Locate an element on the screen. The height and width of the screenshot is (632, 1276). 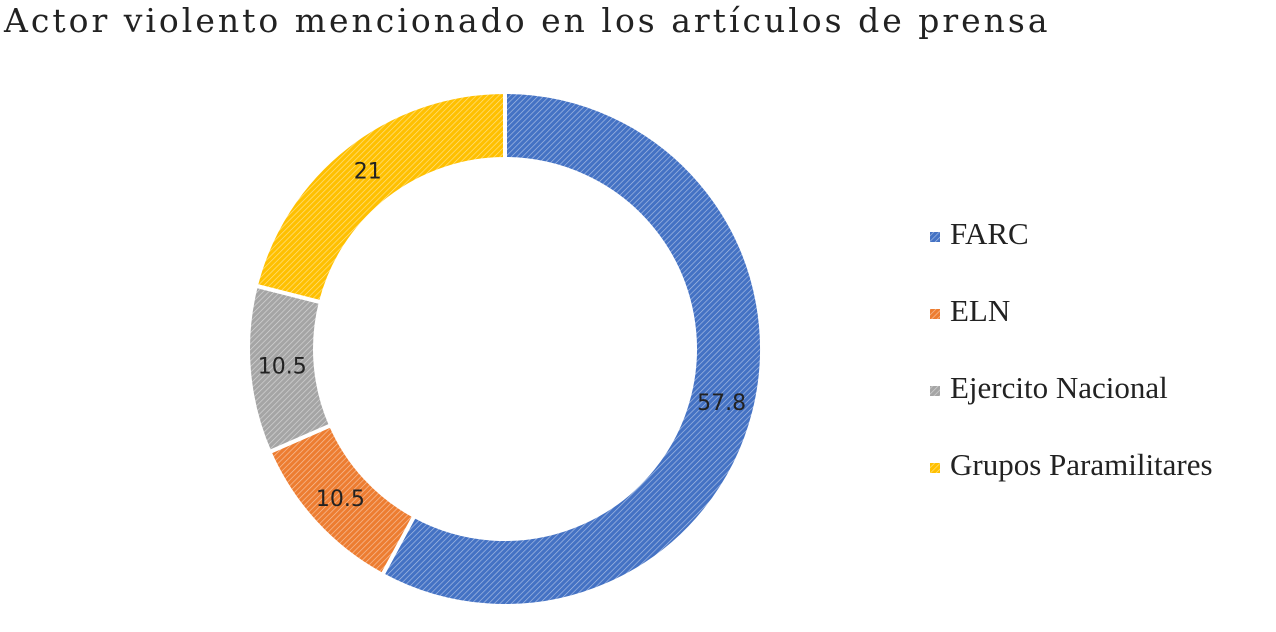
data-label: 21 is located at coordinates (368, 172).